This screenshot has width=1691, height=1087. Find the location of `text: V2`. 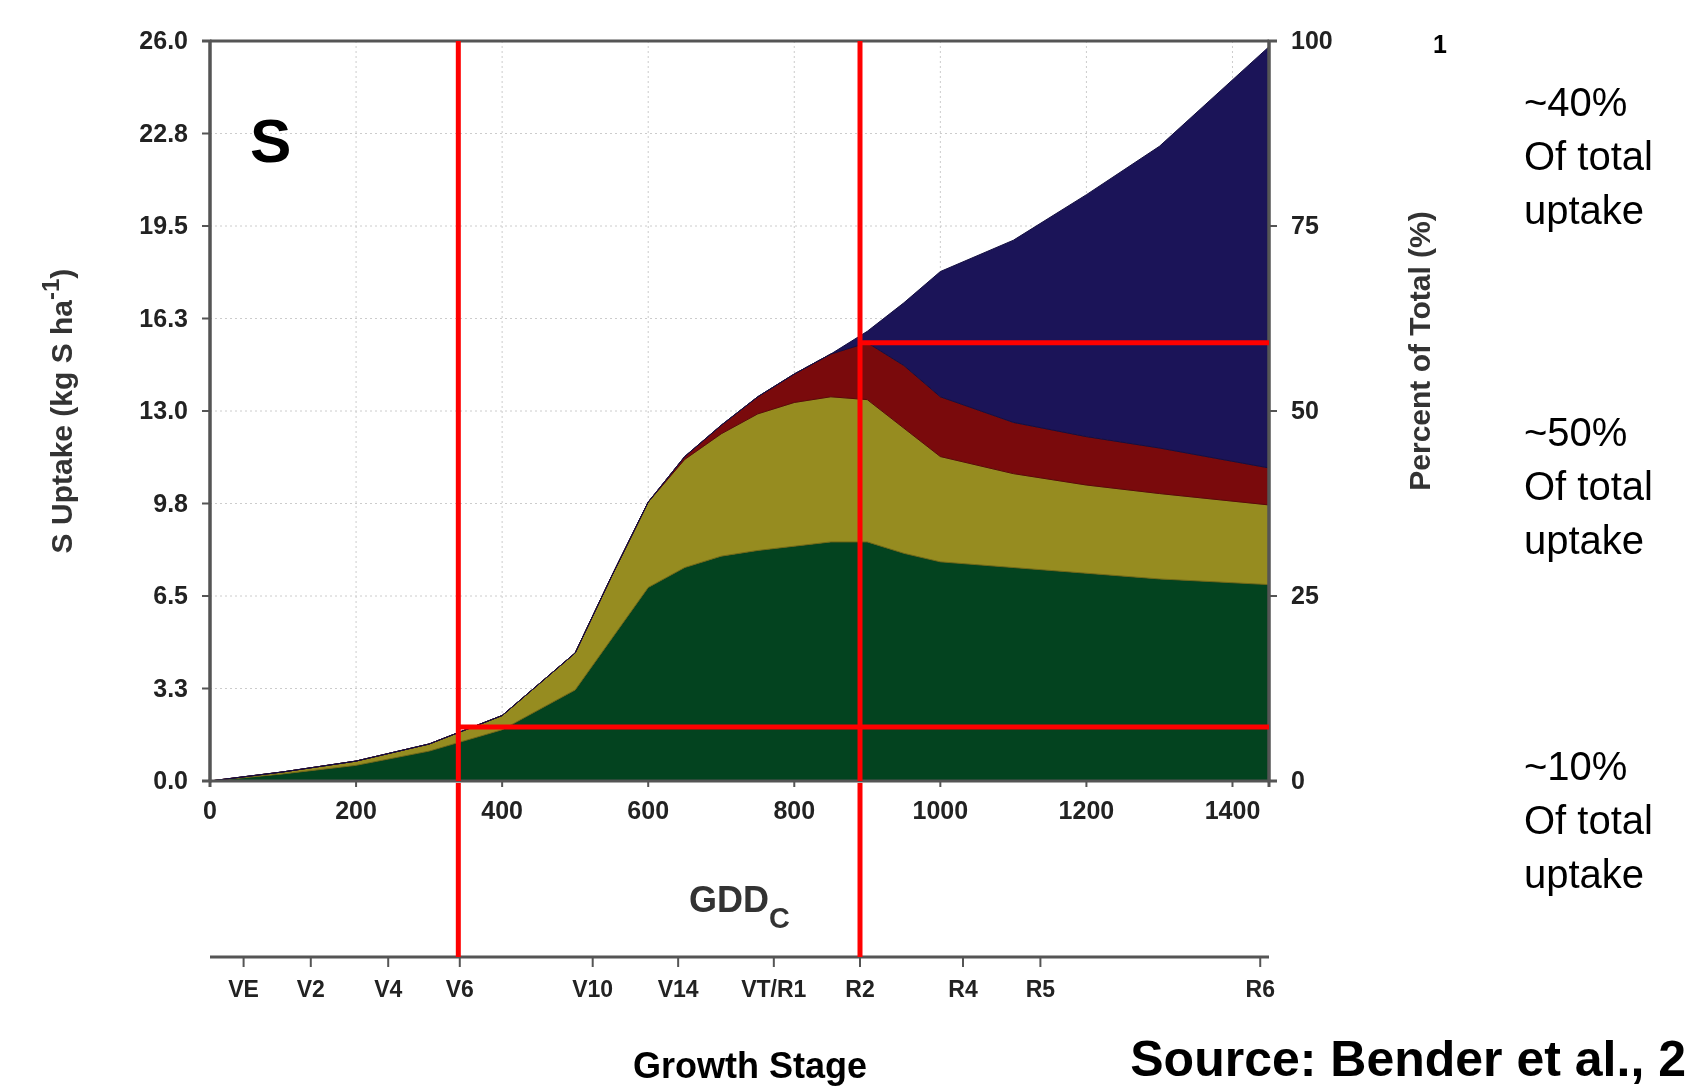

text: V2 is located at coordinates (310, 989).